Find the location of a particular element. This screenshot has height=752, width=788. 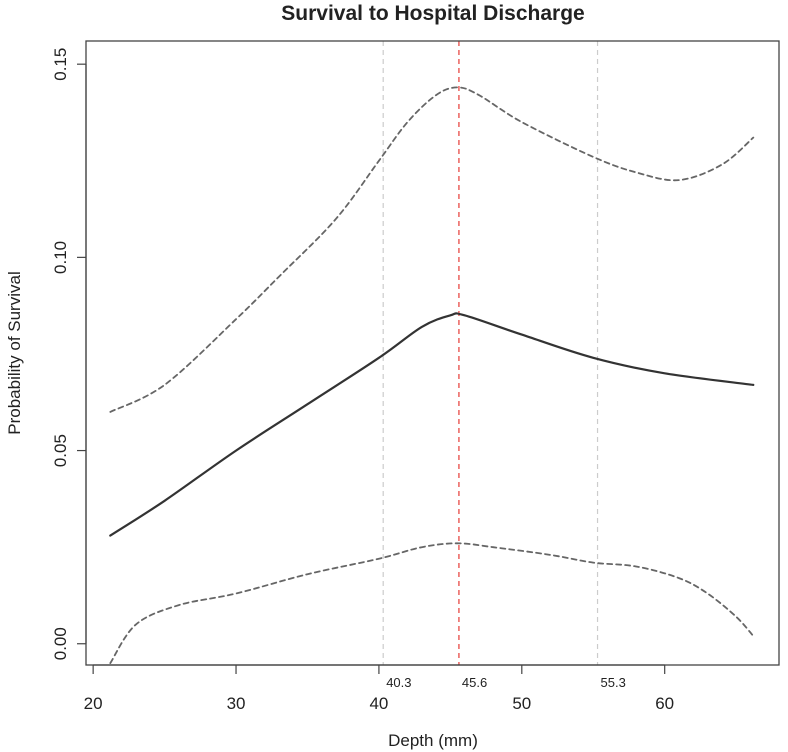

x-axis: 20 30 40 50 60 is located at coordinates (379, 688).